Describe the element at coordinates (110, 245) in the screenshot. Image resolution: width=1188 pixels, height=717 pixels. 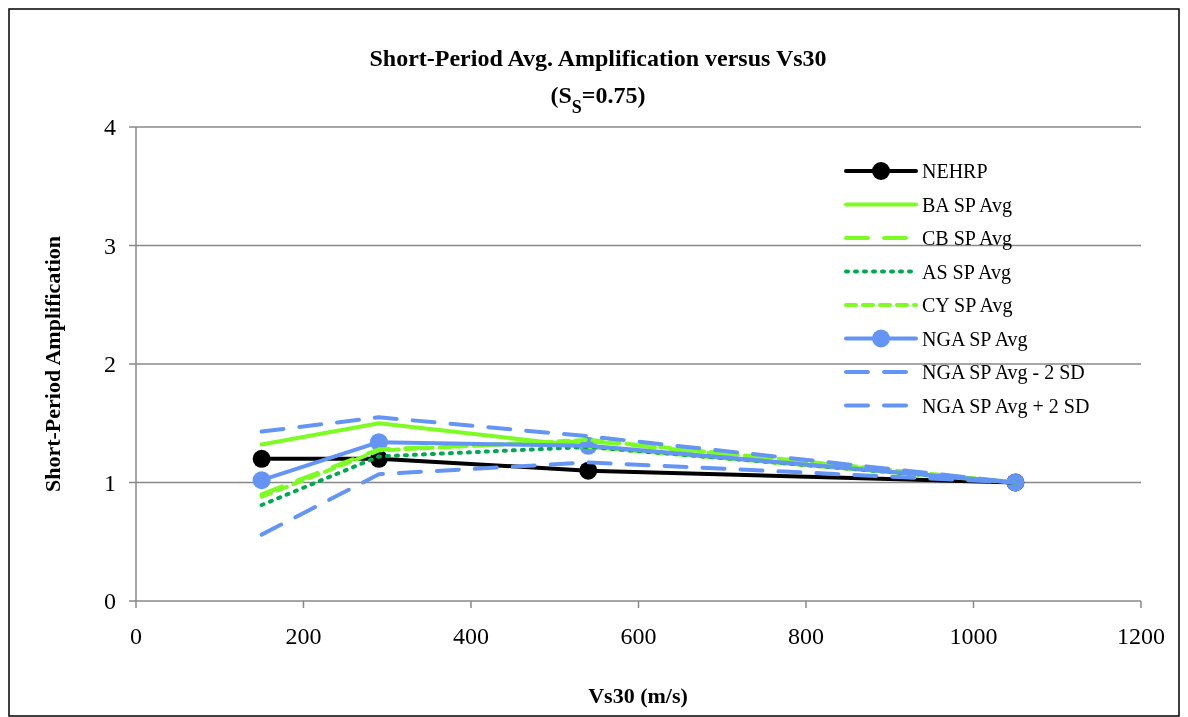
I see `y-tick-label: 3` at that location.